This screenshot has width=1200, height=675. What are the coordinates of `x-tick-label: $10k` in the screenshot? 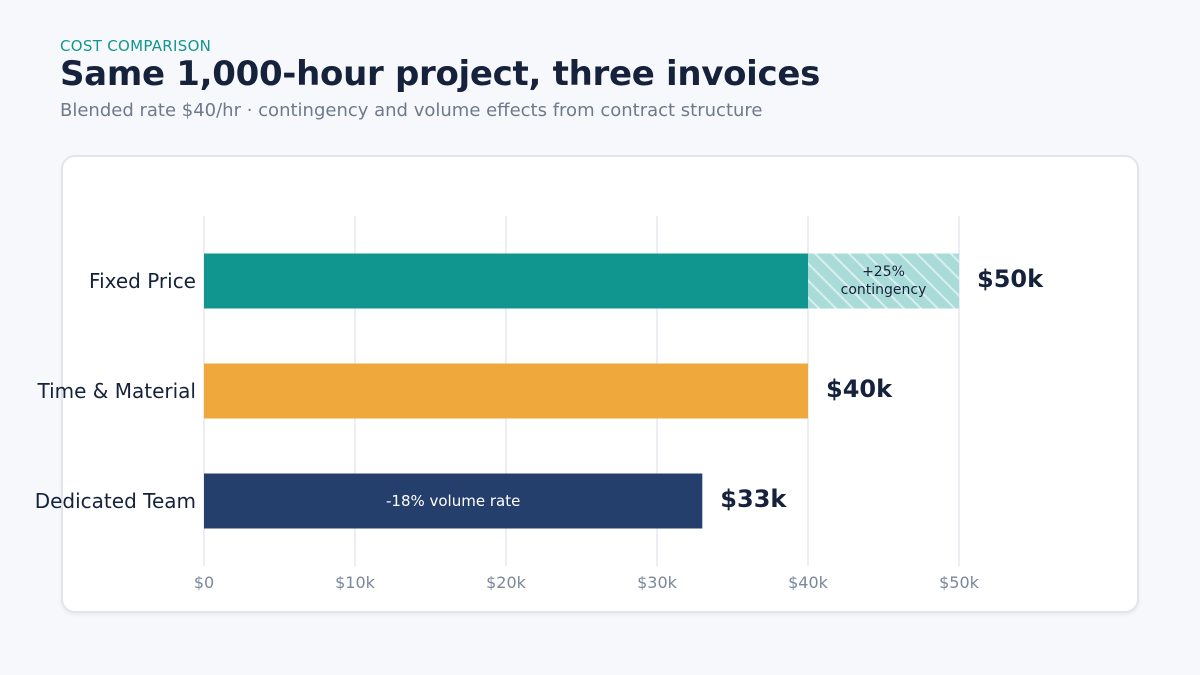 It's located at (355, 582).